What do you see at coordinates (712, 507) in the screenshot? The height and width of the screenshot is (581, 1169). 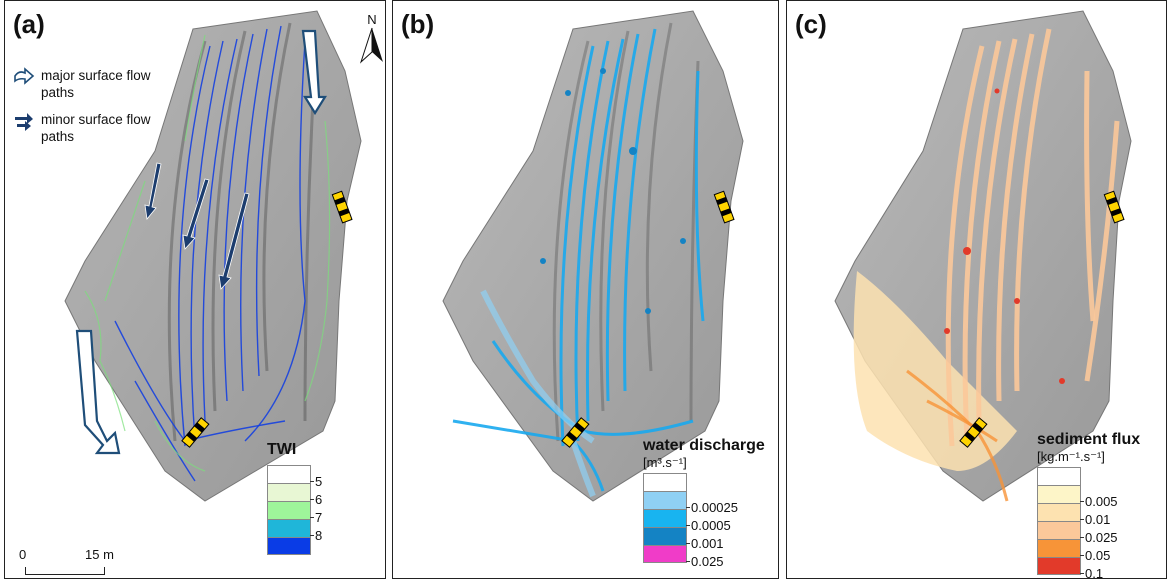 I see `legend-class-label: 0.00025` at bounding box center [712, 507].